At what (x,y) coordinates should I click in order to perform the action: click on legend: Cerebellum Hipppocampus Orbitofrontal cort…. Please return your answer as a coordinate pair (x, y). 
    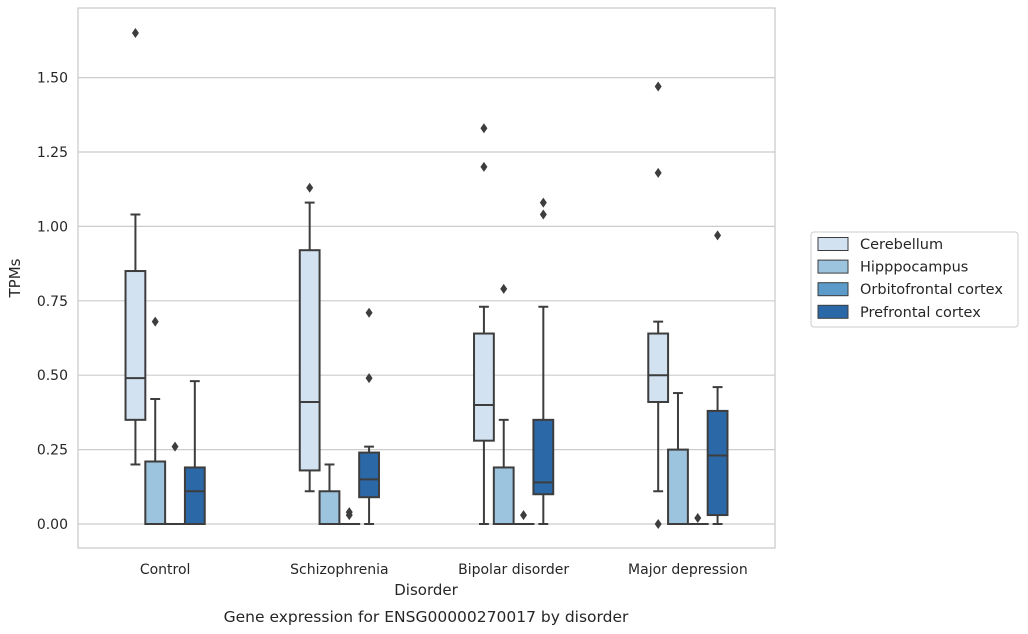
    Looking at the image, I should click on (914, 279).